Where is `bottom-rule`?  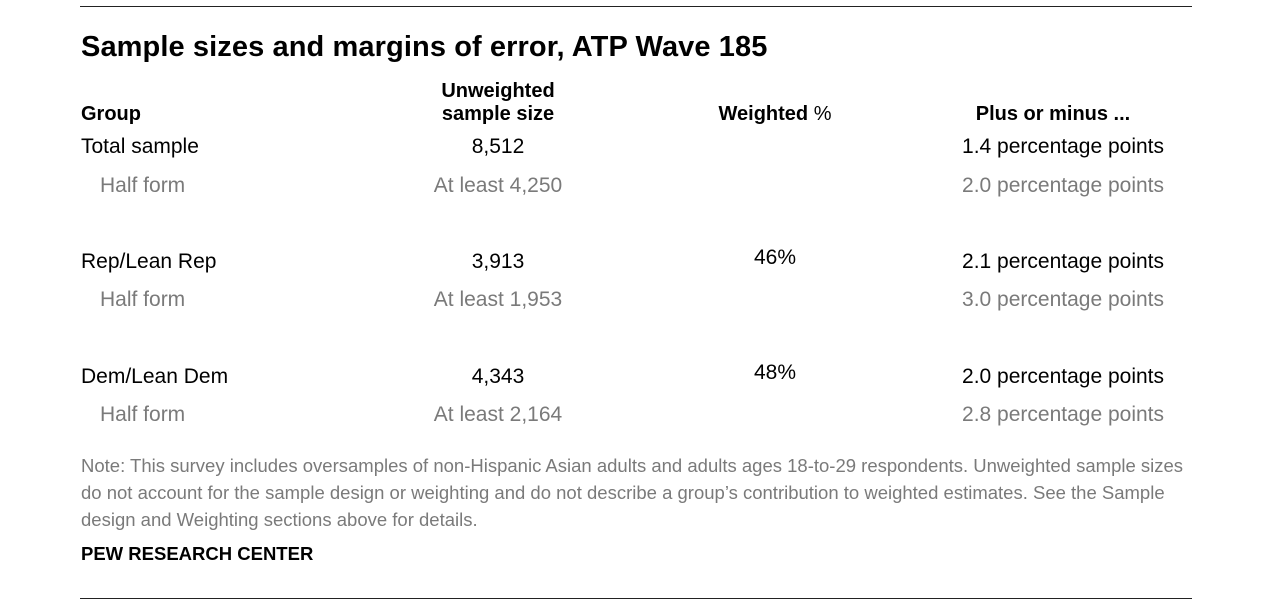
bottom-rule is located at coordinates (636, 598).